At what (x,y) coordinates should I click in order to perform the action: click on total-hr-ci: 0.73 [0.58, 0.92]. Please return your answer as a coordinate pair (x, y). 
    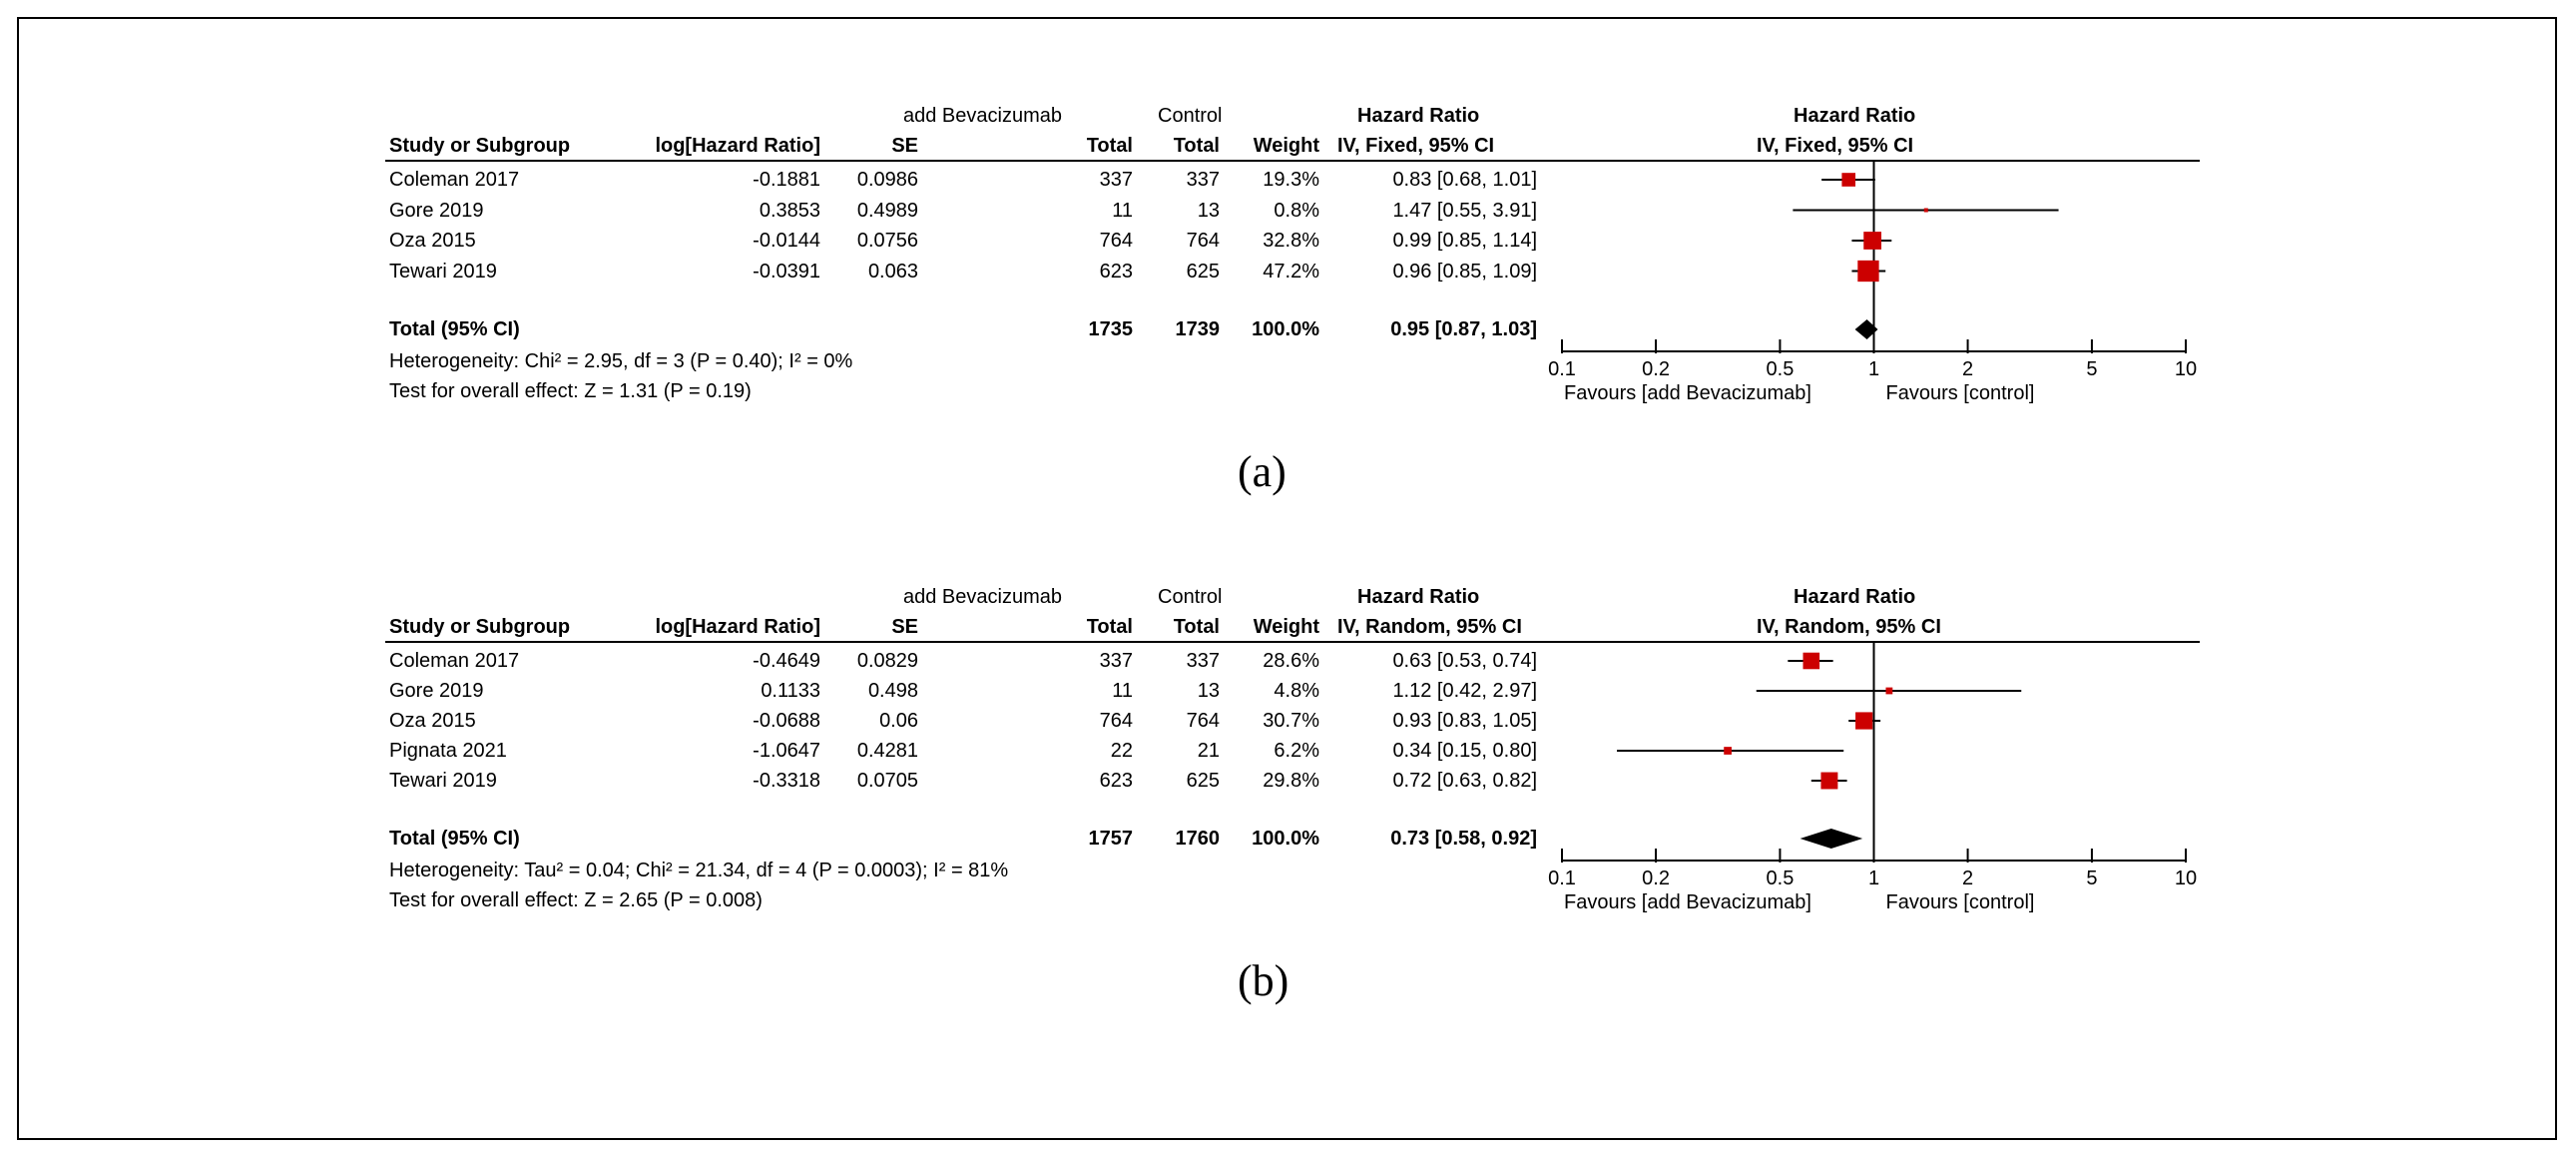
    Looking at the image, I should click on (1464, 839).